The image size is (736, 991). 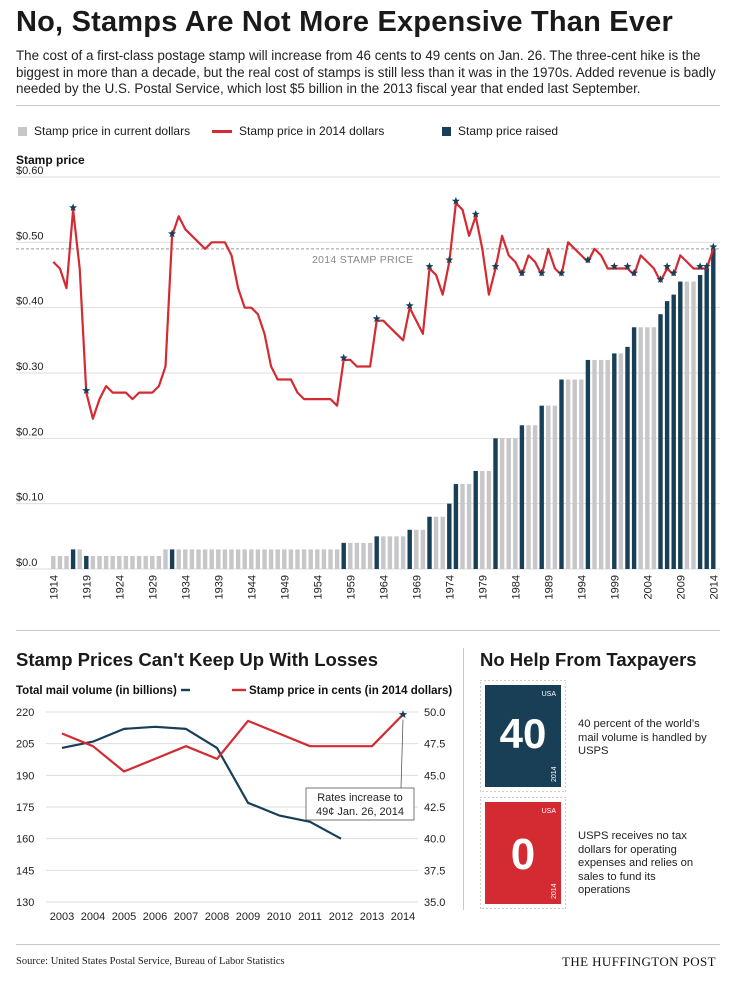 What do you see at coordinates (535, 497) in the screenshot?
I see `bar-1987` at bounding box center [535, 497].